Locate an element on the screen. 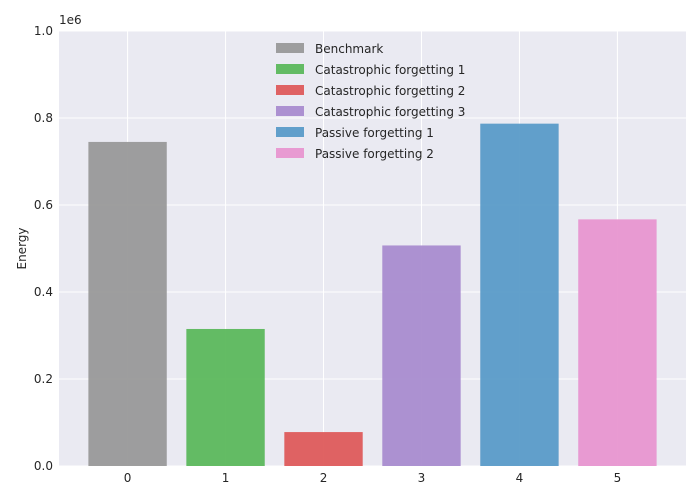 The width and height of the screenshot is (700, 500). x-tick-label: 1 is located at coordinates (226, 478).